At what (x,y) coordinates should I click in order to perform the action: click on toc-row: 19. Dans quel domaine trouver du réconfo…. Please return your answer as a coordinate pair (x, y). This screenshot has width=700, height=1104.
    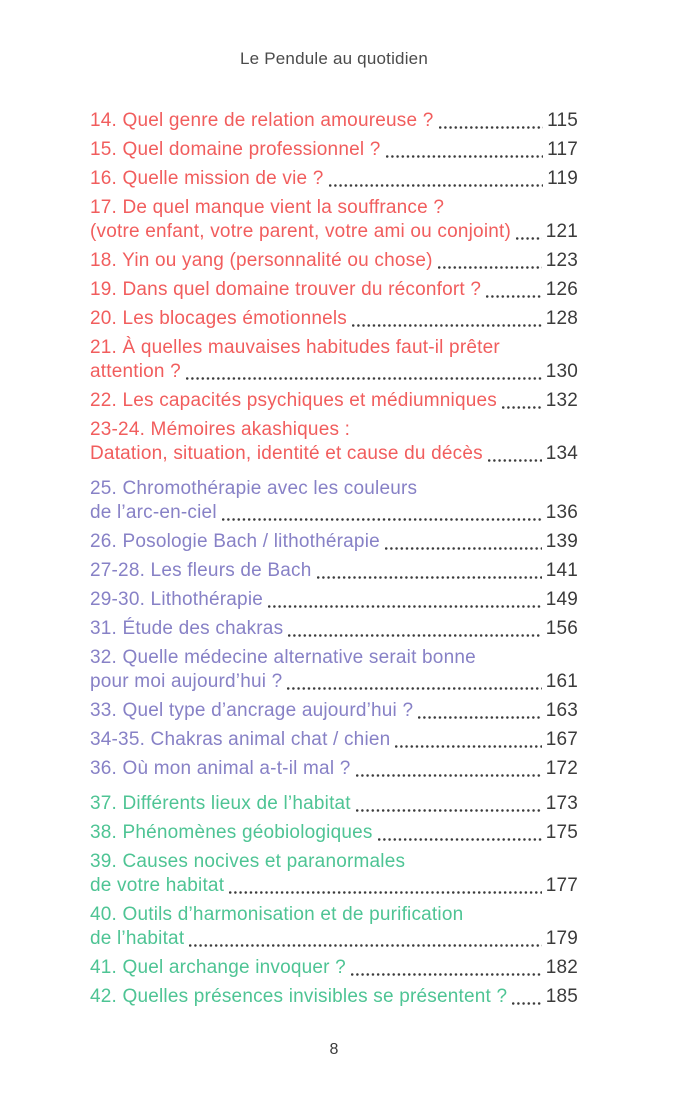
    Looking at the image, I should click on (334, 290).